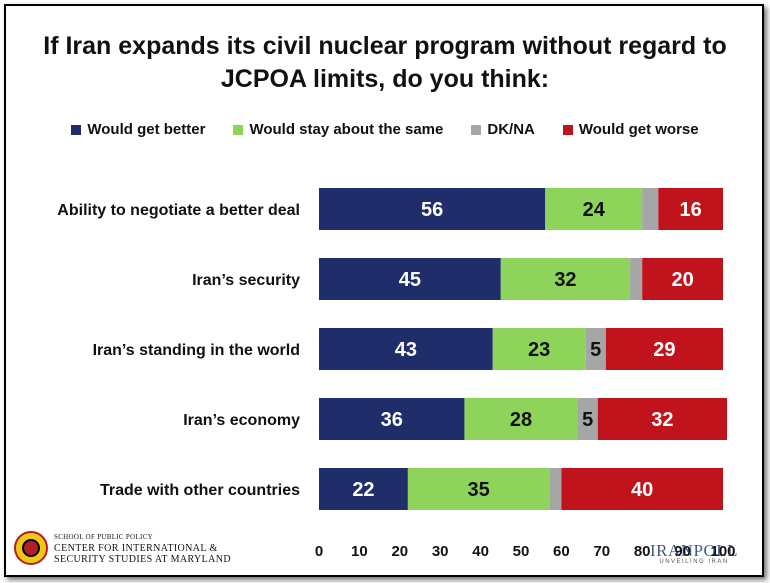  I want to click on data-label: 28, so click(521, 420).